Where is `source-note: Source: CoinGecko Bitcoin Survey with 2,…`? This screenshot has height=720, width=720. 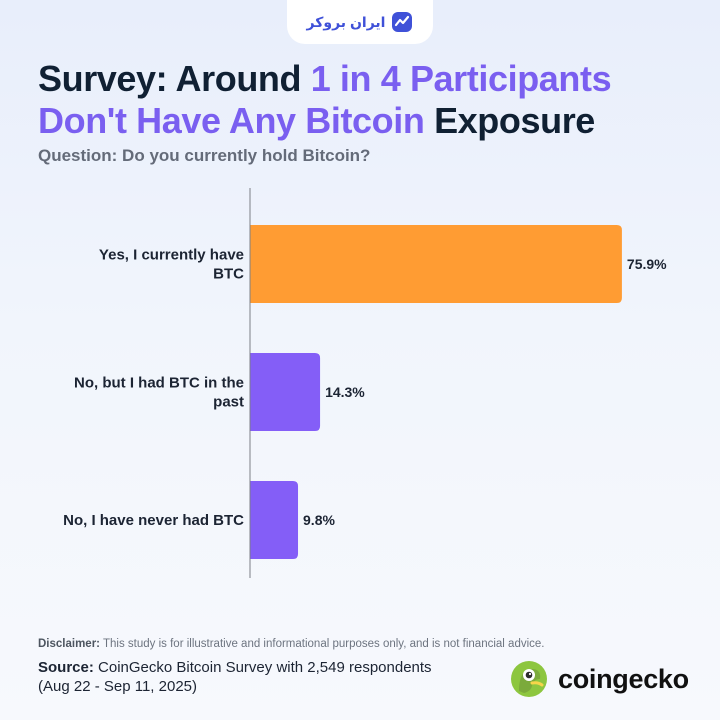 source-note: Source: CoinGecko Bitcoin Survey with 2,… is located at coordinates (248, 677).